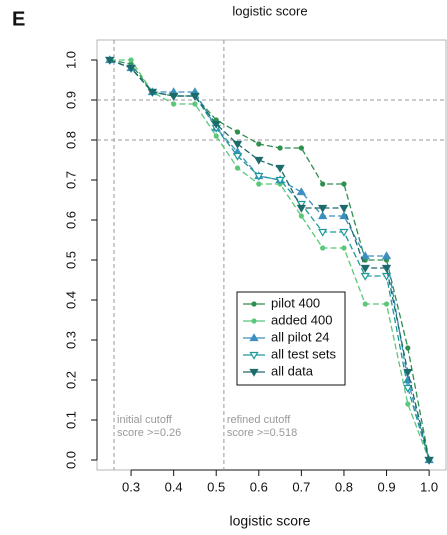 The height and width of the screenshot is (535, 447). What do you see at coordinates (70, 260) in the screenshot?
I see `y-tick-label: 0.5` at bounding box center [70, 260].